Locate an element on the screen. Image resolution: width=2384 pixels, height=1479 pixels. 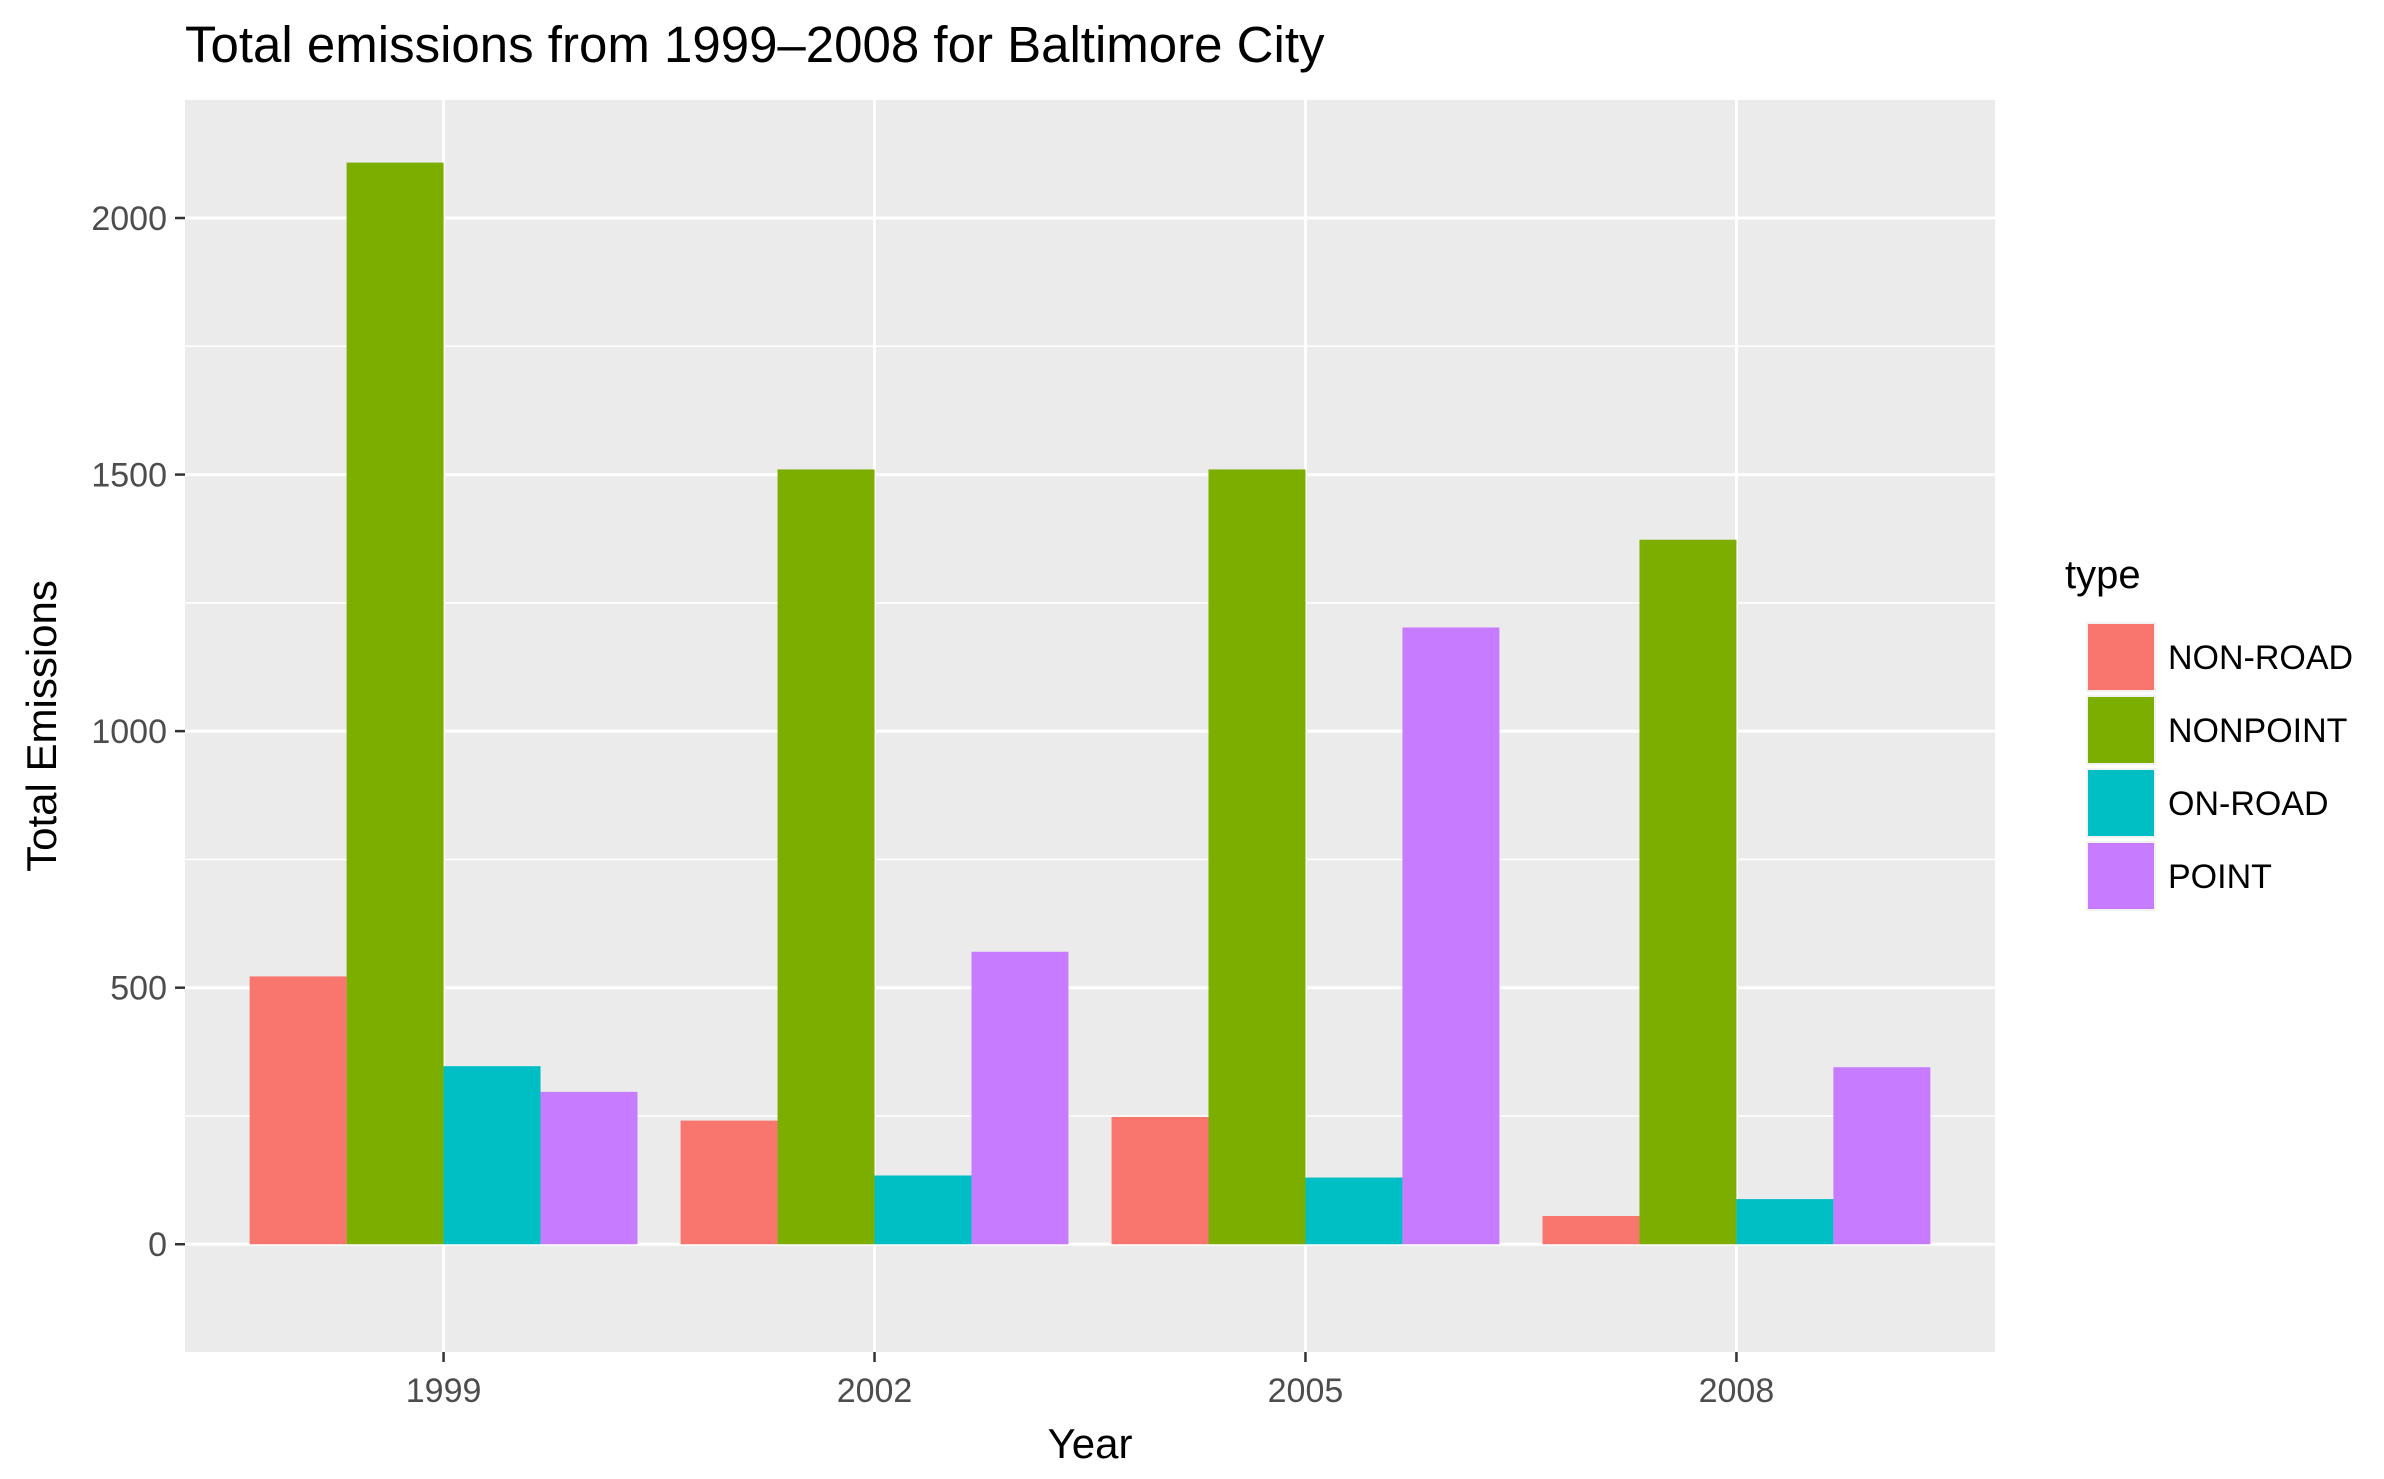
legend-label: NONPOINT is located at coordinates (2257, 731).